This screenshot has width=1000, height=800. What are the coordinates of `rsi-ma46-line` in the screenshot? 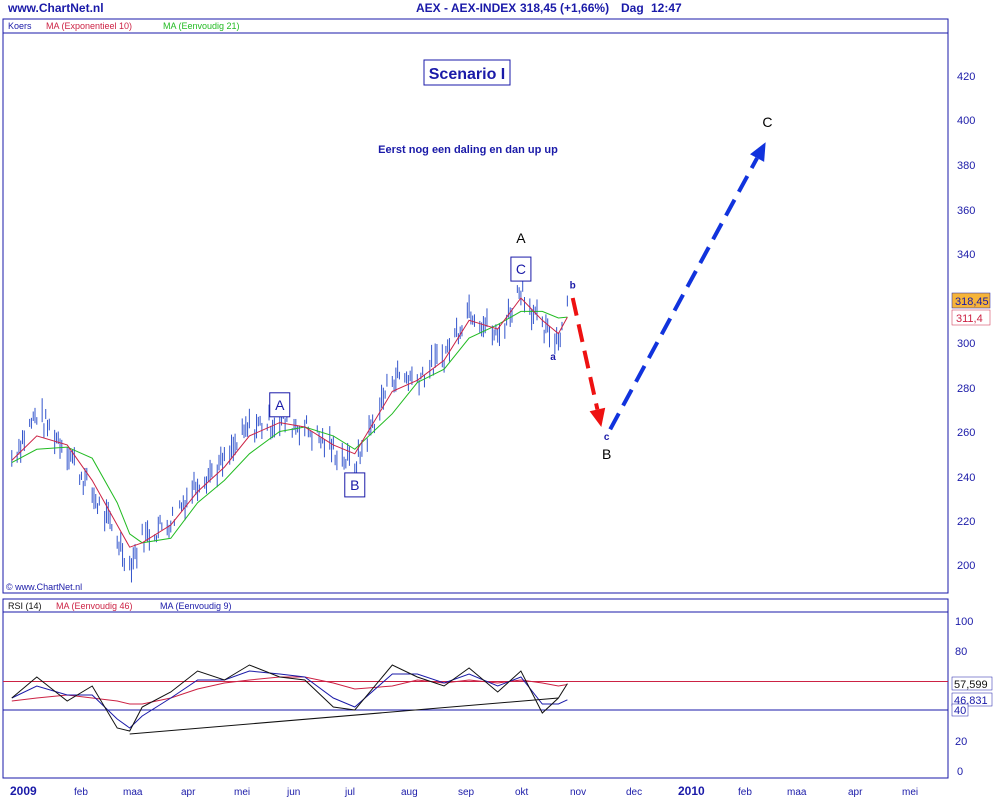 It's located at (289, 690).